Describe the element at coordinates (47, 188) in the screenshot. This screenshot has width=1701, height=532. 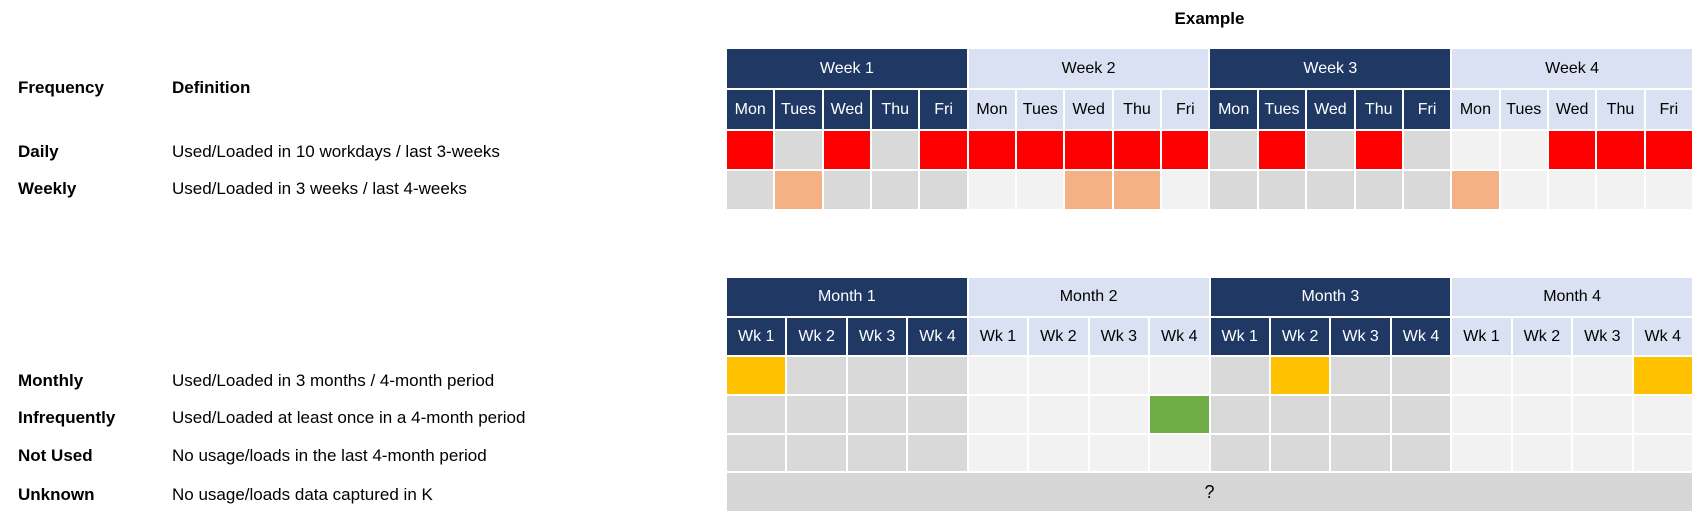
I see `frequency-label: Weekly` at that location.